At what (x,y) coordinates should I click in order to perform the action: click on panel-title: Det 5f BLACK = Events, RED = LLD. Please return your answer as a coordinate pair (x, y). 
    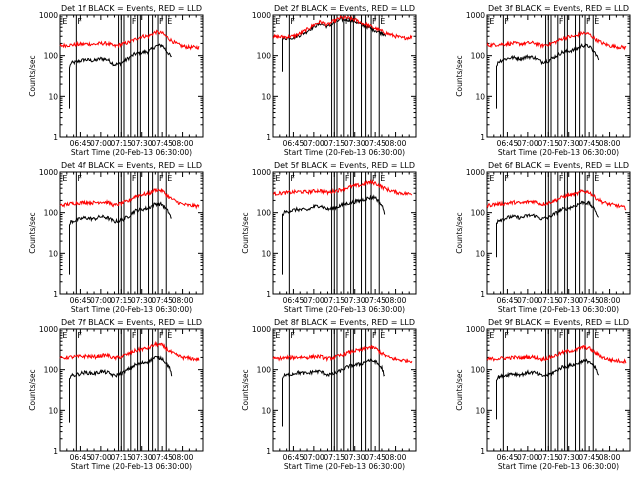
    Looking at the image, I should click on (344, 165).